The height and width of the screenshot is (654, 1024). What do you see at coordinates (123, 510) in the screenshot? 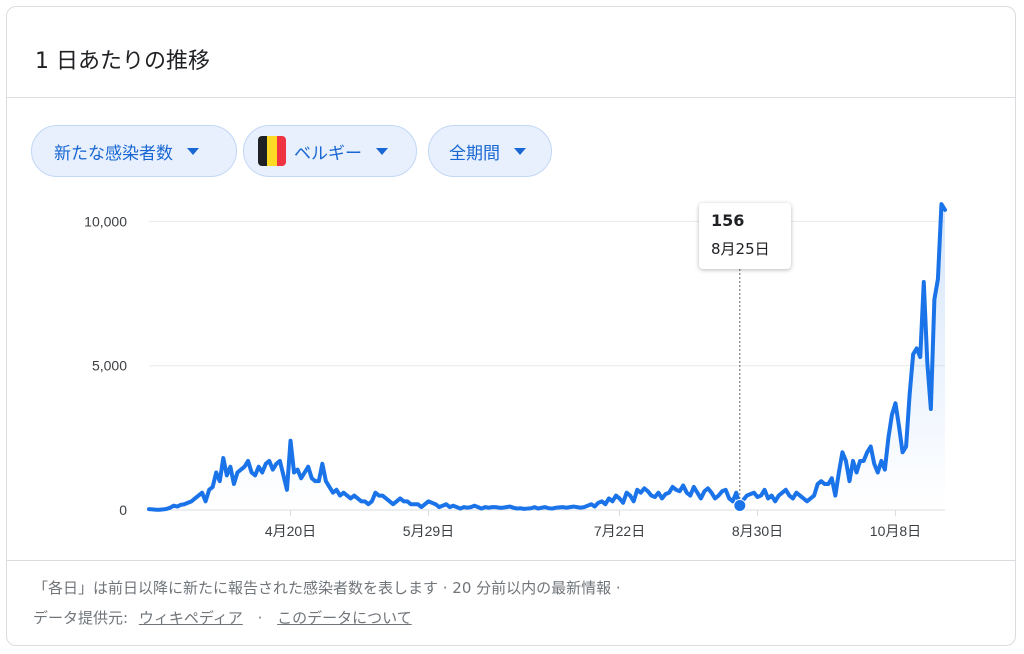
I see `y-tick-label: 0` at bounding box center [123, 510].